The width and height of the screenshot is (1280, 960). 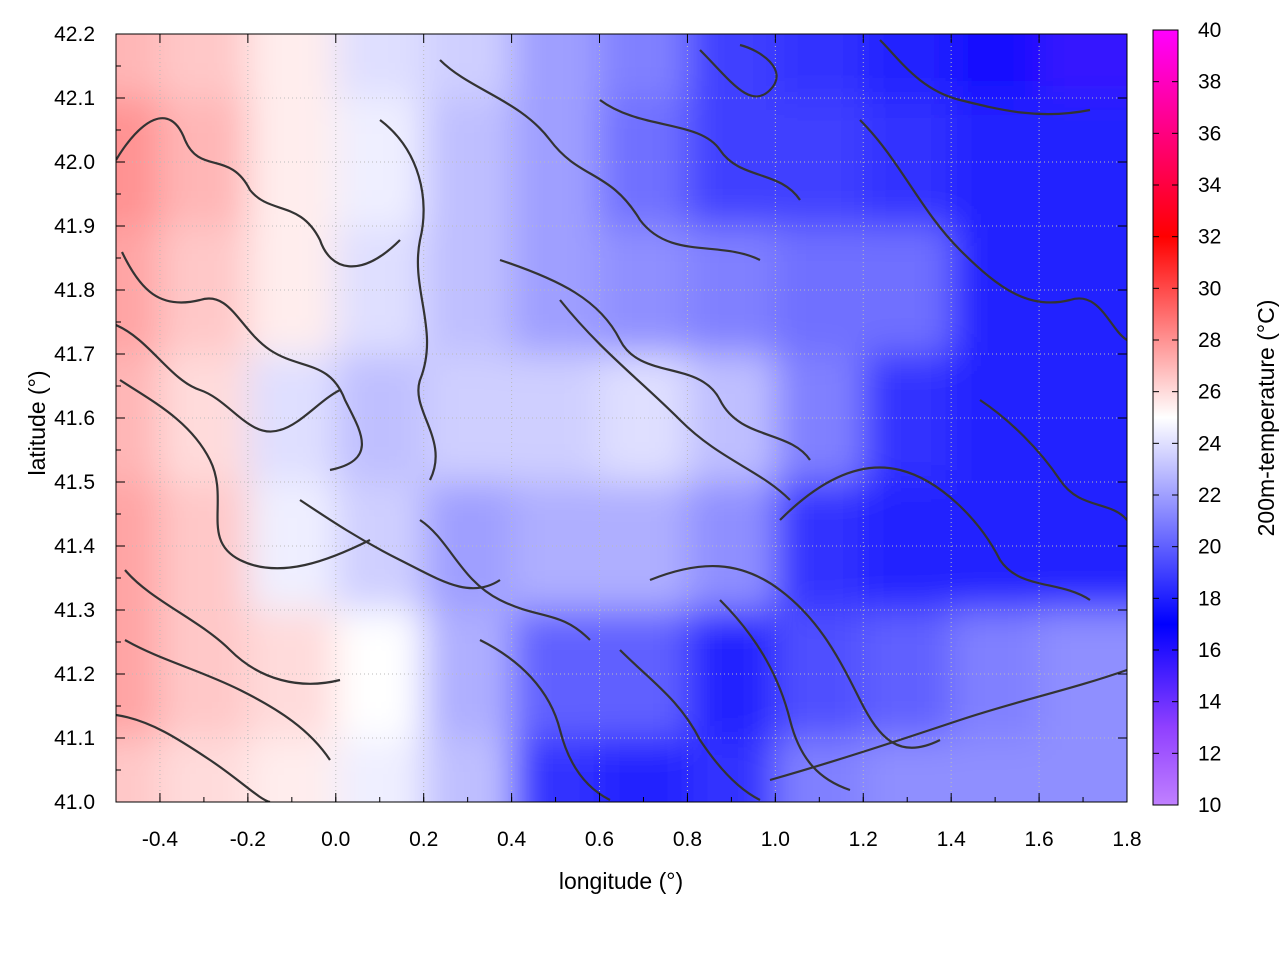 I want to click on colorbar-tick-label: 24, so click(x=1210, y=443).